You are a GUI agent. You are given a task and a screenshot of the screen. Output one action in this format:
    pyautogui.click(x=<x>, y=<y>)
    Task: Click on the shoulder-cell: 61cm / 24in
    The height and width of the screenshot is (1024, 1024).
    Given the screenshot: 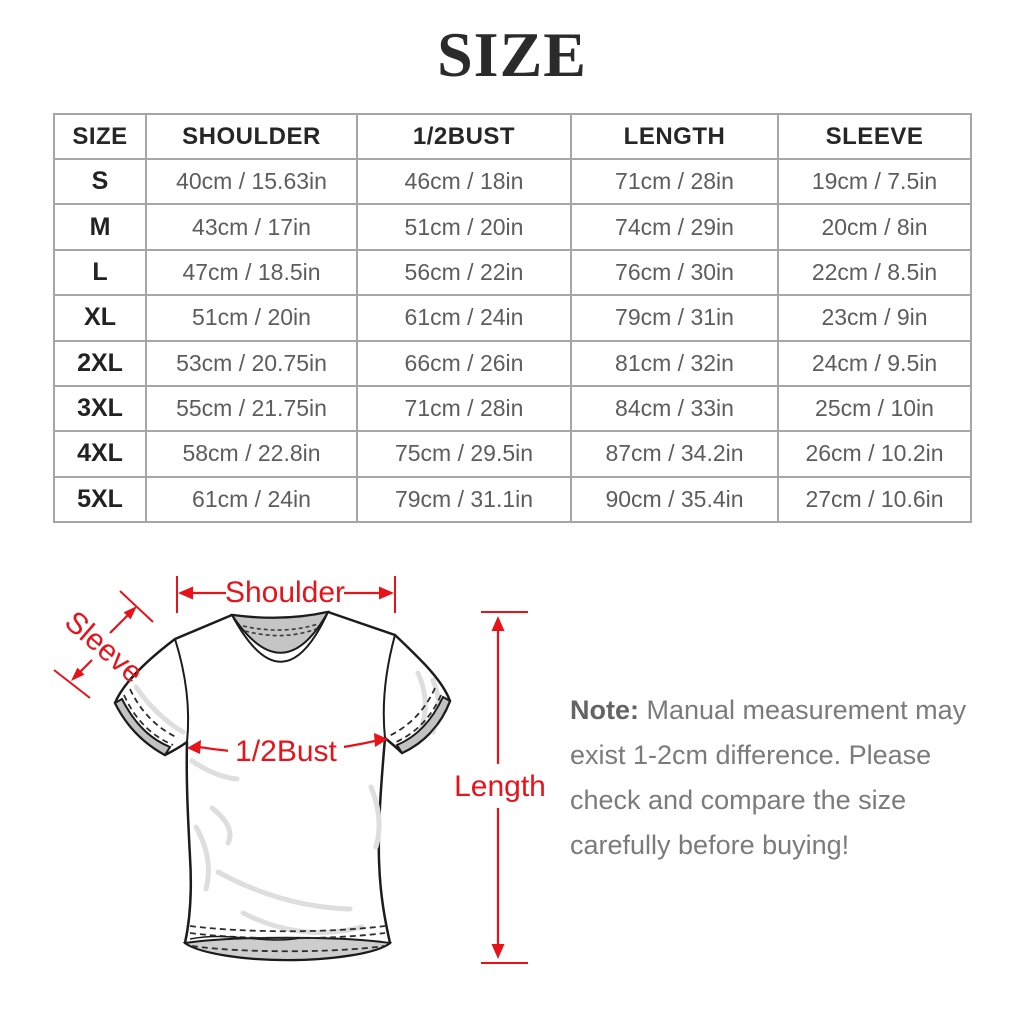 What is the action you would take?
    pyautogui.click(x=251, y=499)
    